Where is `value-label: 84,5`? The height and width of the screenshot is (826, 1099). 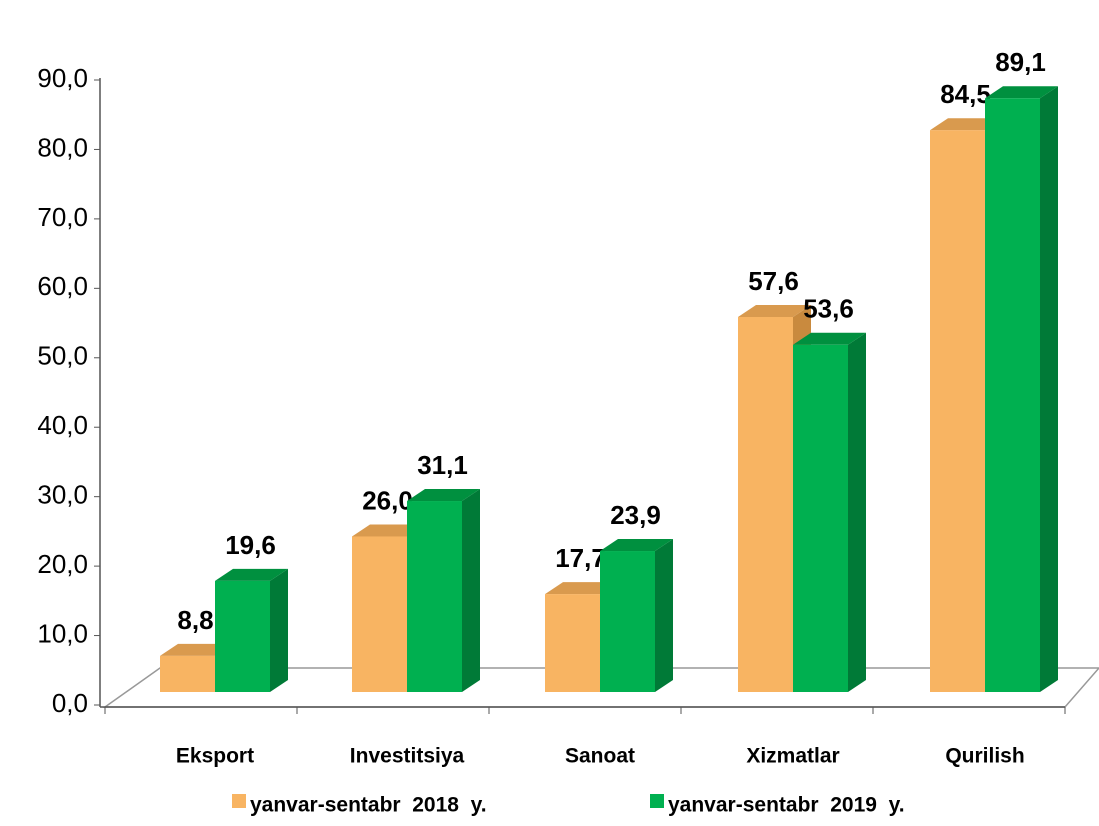 value-label: 84,5 is located at coordinates (965, 94).